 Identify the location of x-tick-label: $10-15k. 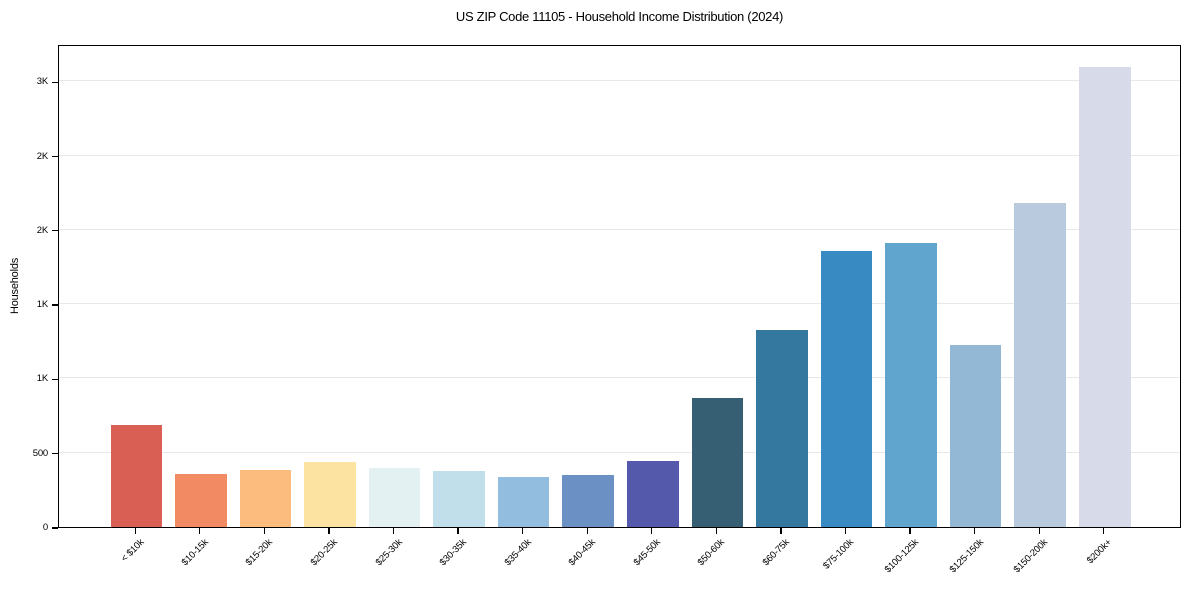
(195, 553).